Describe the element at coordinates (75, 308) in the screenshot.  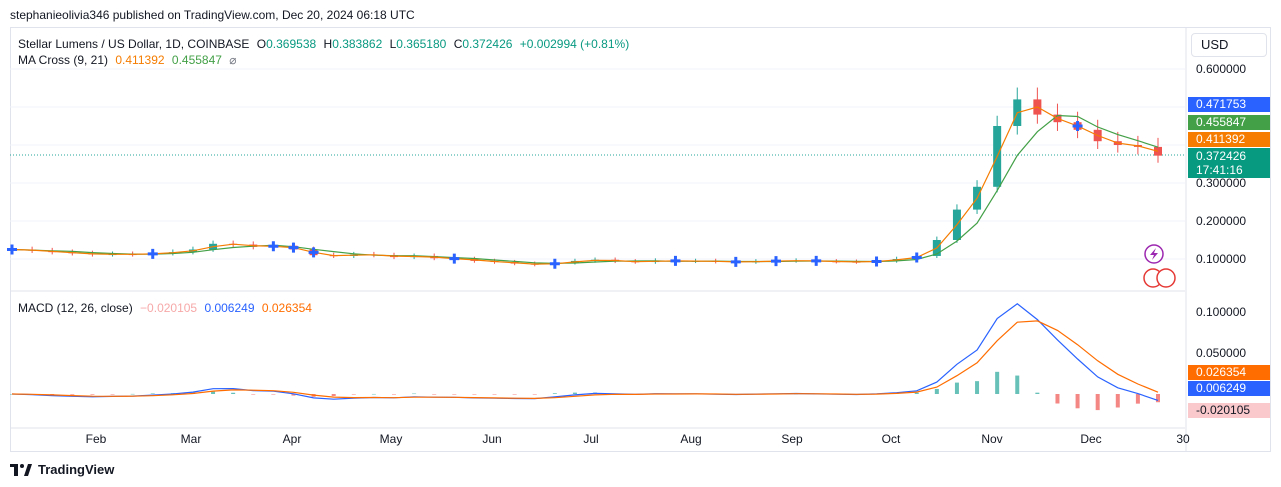
I see `macd-label: MACD (12, 26, close)` at that location.